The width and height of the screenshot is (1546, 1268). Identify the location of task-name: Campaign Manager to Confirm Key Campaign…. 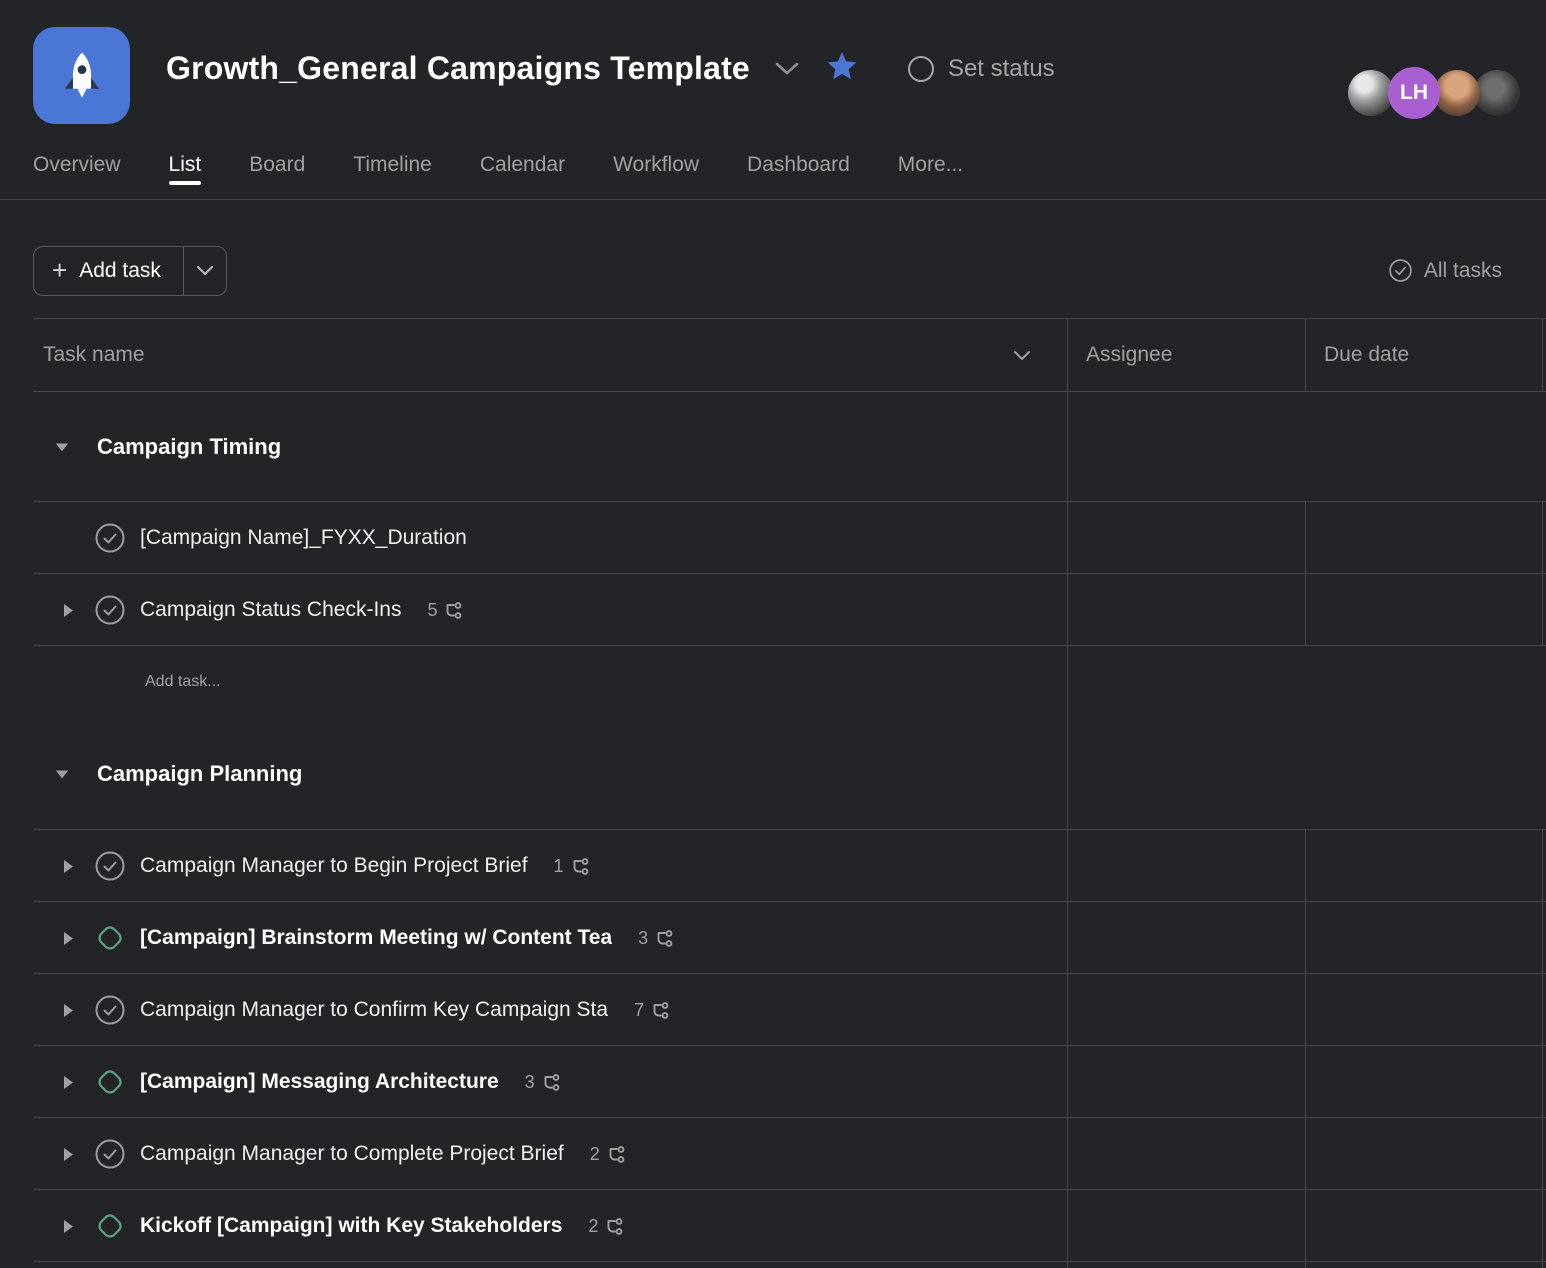
(374, 1009).